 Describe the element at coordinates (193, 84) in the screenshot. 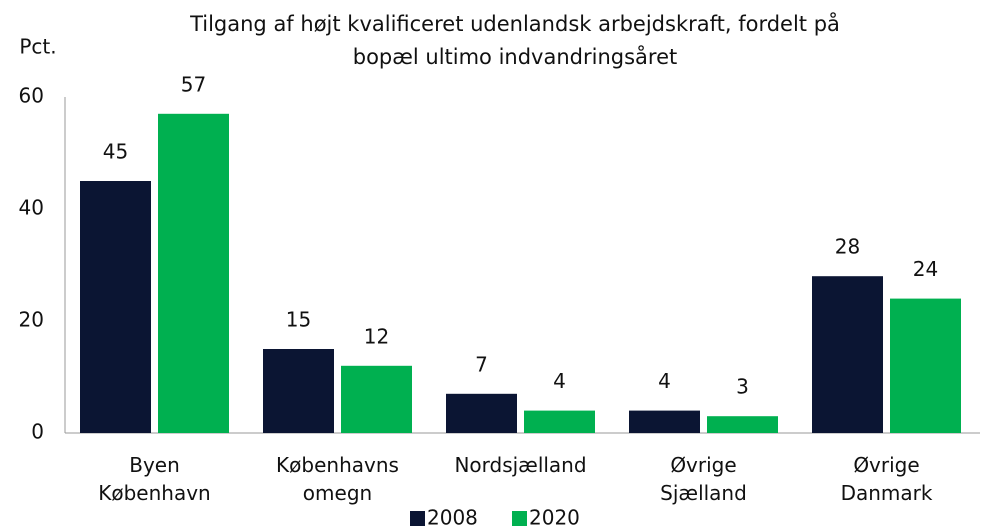

I see `data-label: 57` at that location.